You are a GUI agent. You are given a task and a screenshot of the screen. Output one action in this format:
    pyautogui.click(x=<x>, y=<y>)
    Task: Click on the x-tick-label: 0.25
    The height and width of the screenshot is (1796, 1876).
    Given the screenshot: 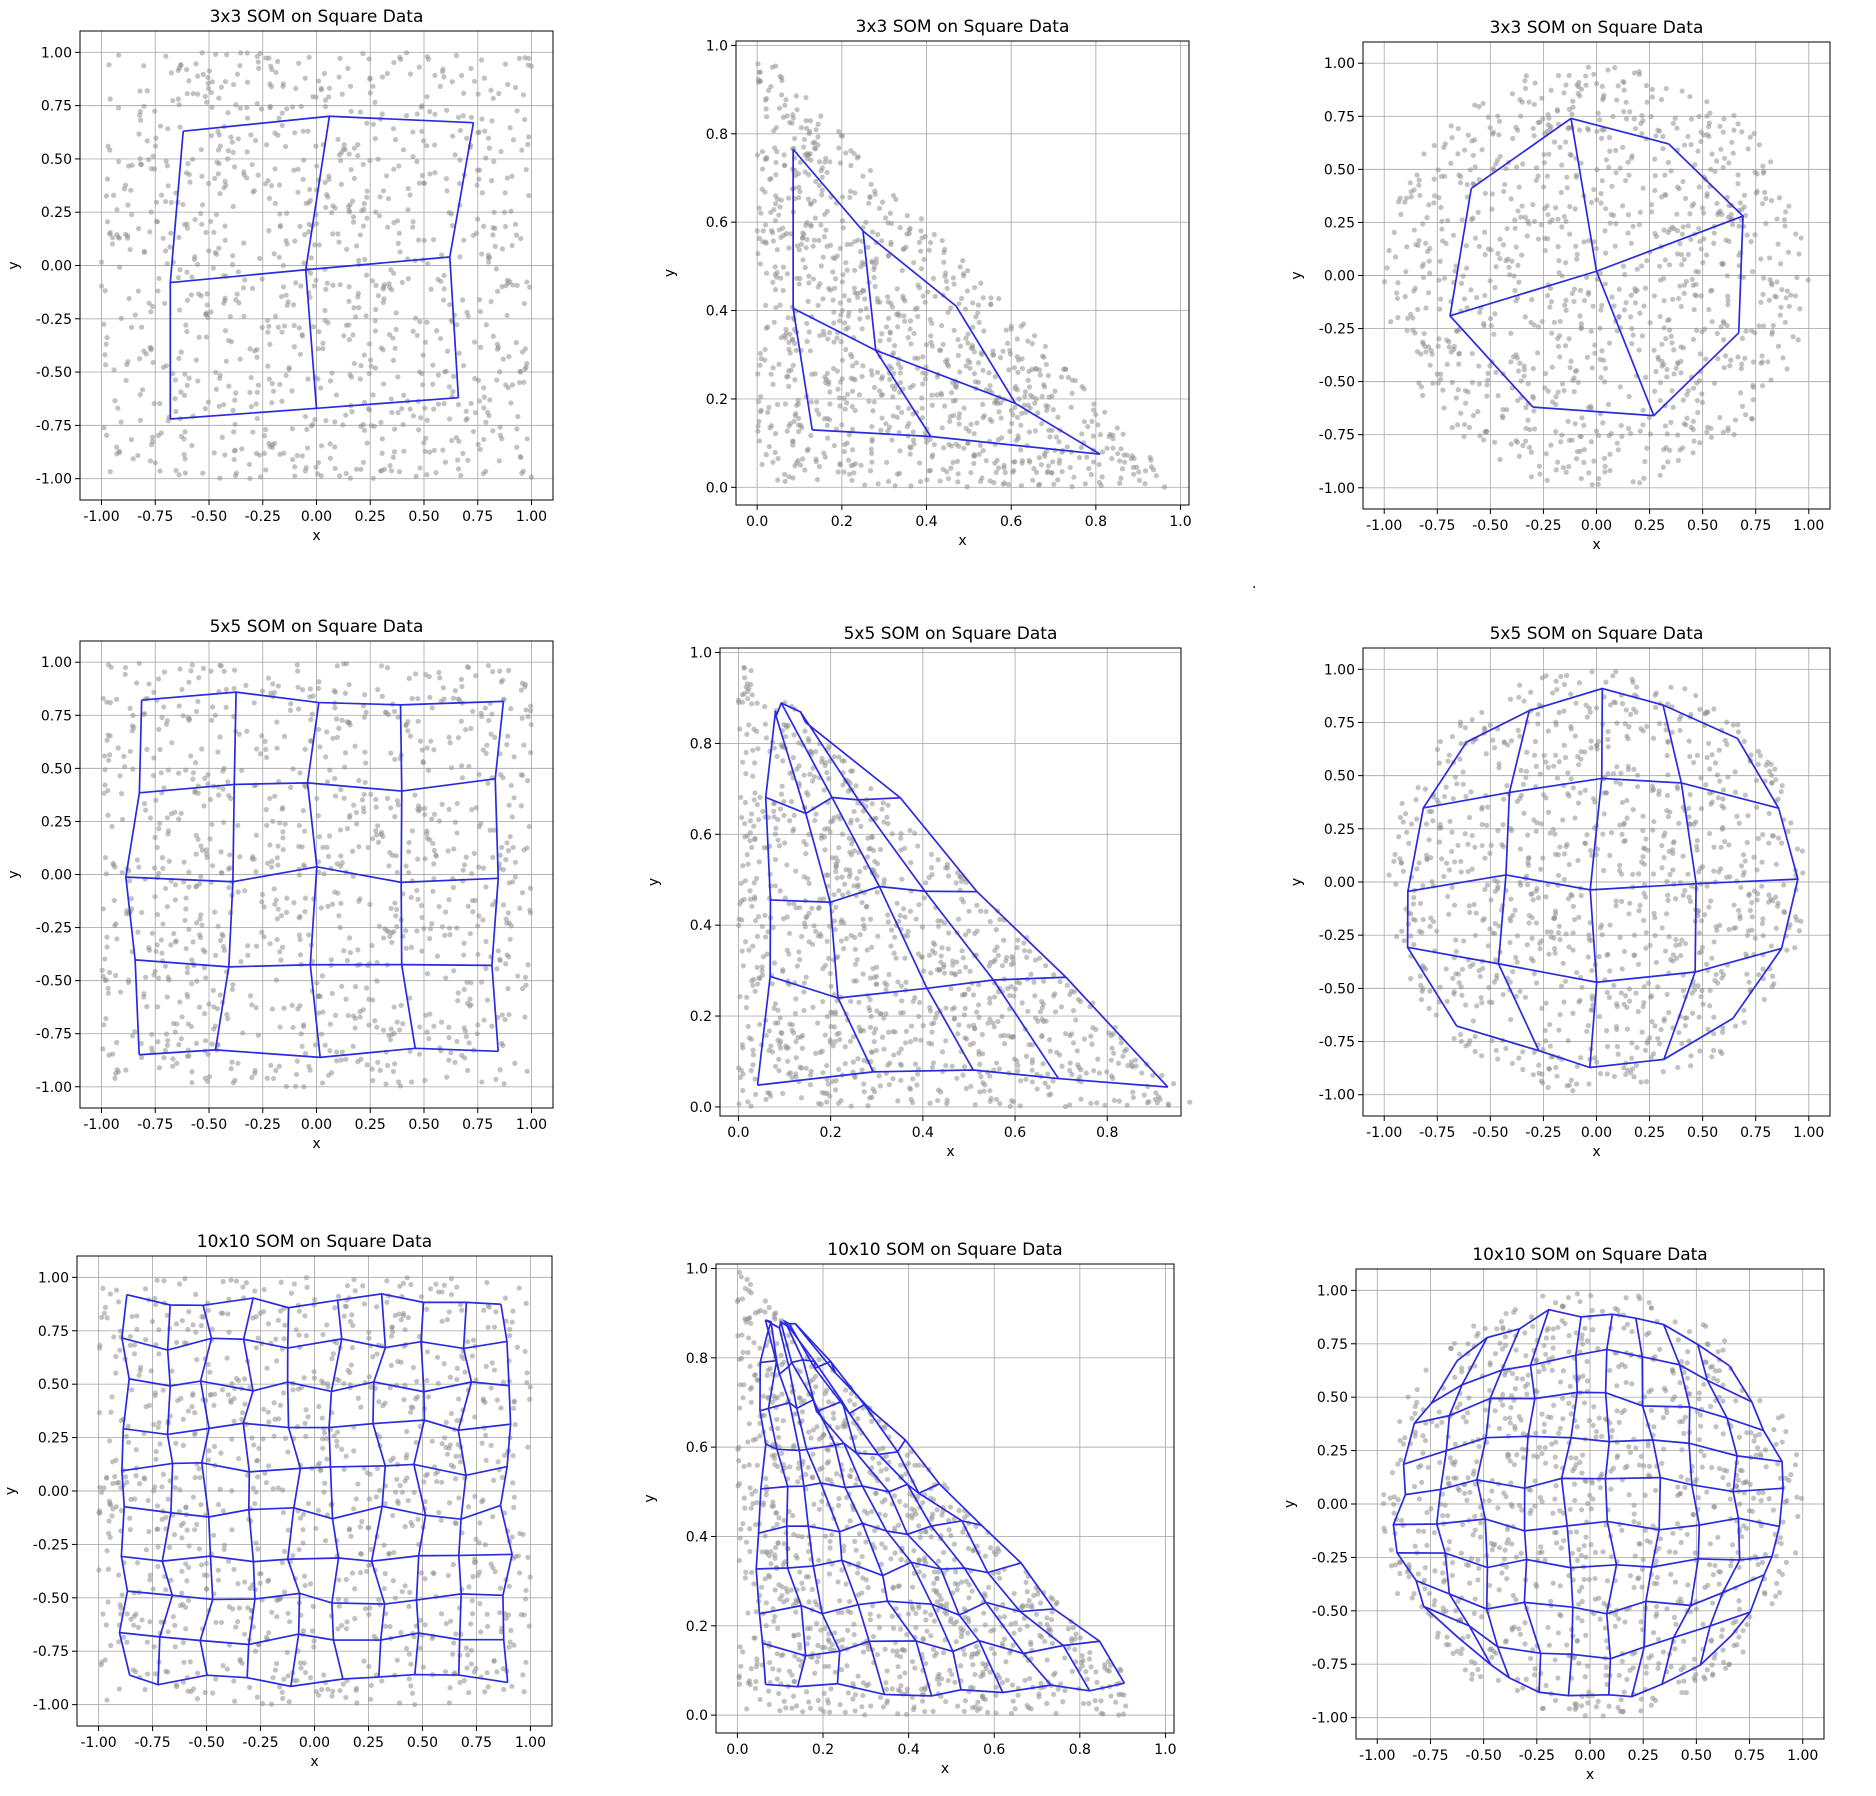 What is the action you would take?
    pyautogui.click(x=370, y=1125)
    